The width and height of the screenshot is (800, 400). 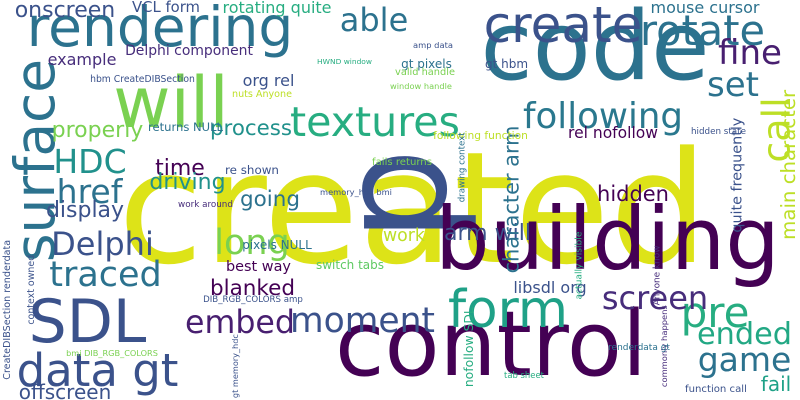 What do you see at coordinates (234, 366) in the screenshot?
I see `word-gt-memory-hdc: gt memory_hdc` at bounding box center [234, 366].